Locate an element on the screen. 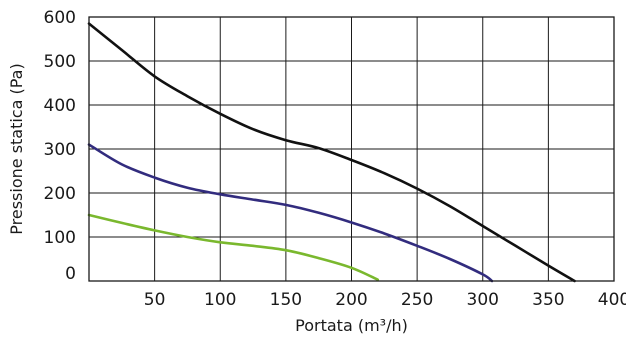  y-tick-label: 200 is located at coordinates (60, 194).